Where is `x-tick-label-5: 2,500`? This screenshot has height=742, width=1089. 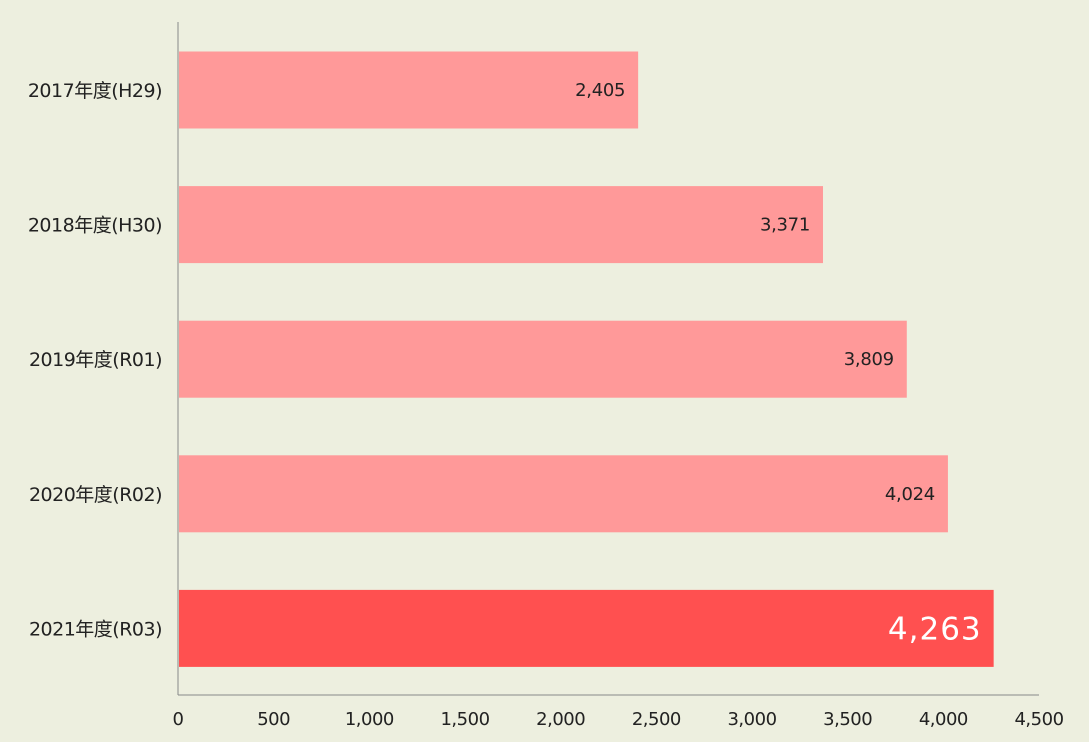
x-tick-label-5: 2,500 is located at coordinates (656, 719).